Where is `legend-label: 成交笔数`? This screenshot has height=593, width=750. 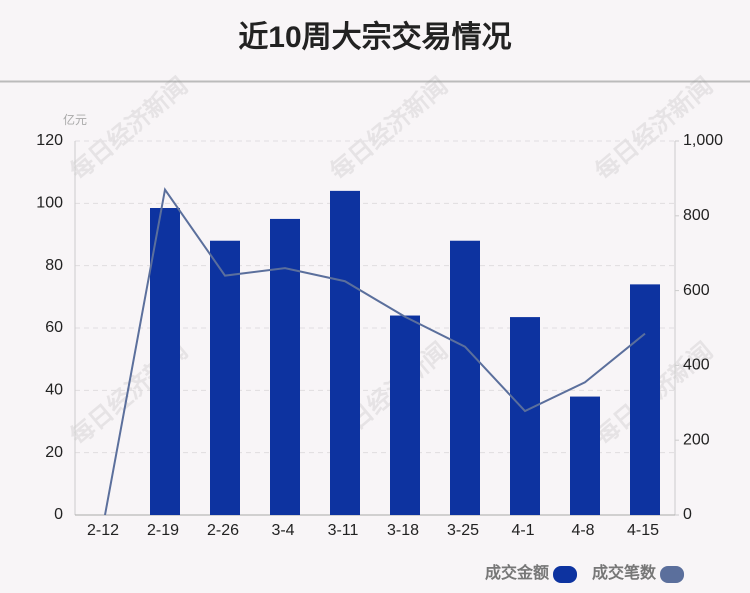
legend-label: 成交笔数 is located at coordinates (624, 572).